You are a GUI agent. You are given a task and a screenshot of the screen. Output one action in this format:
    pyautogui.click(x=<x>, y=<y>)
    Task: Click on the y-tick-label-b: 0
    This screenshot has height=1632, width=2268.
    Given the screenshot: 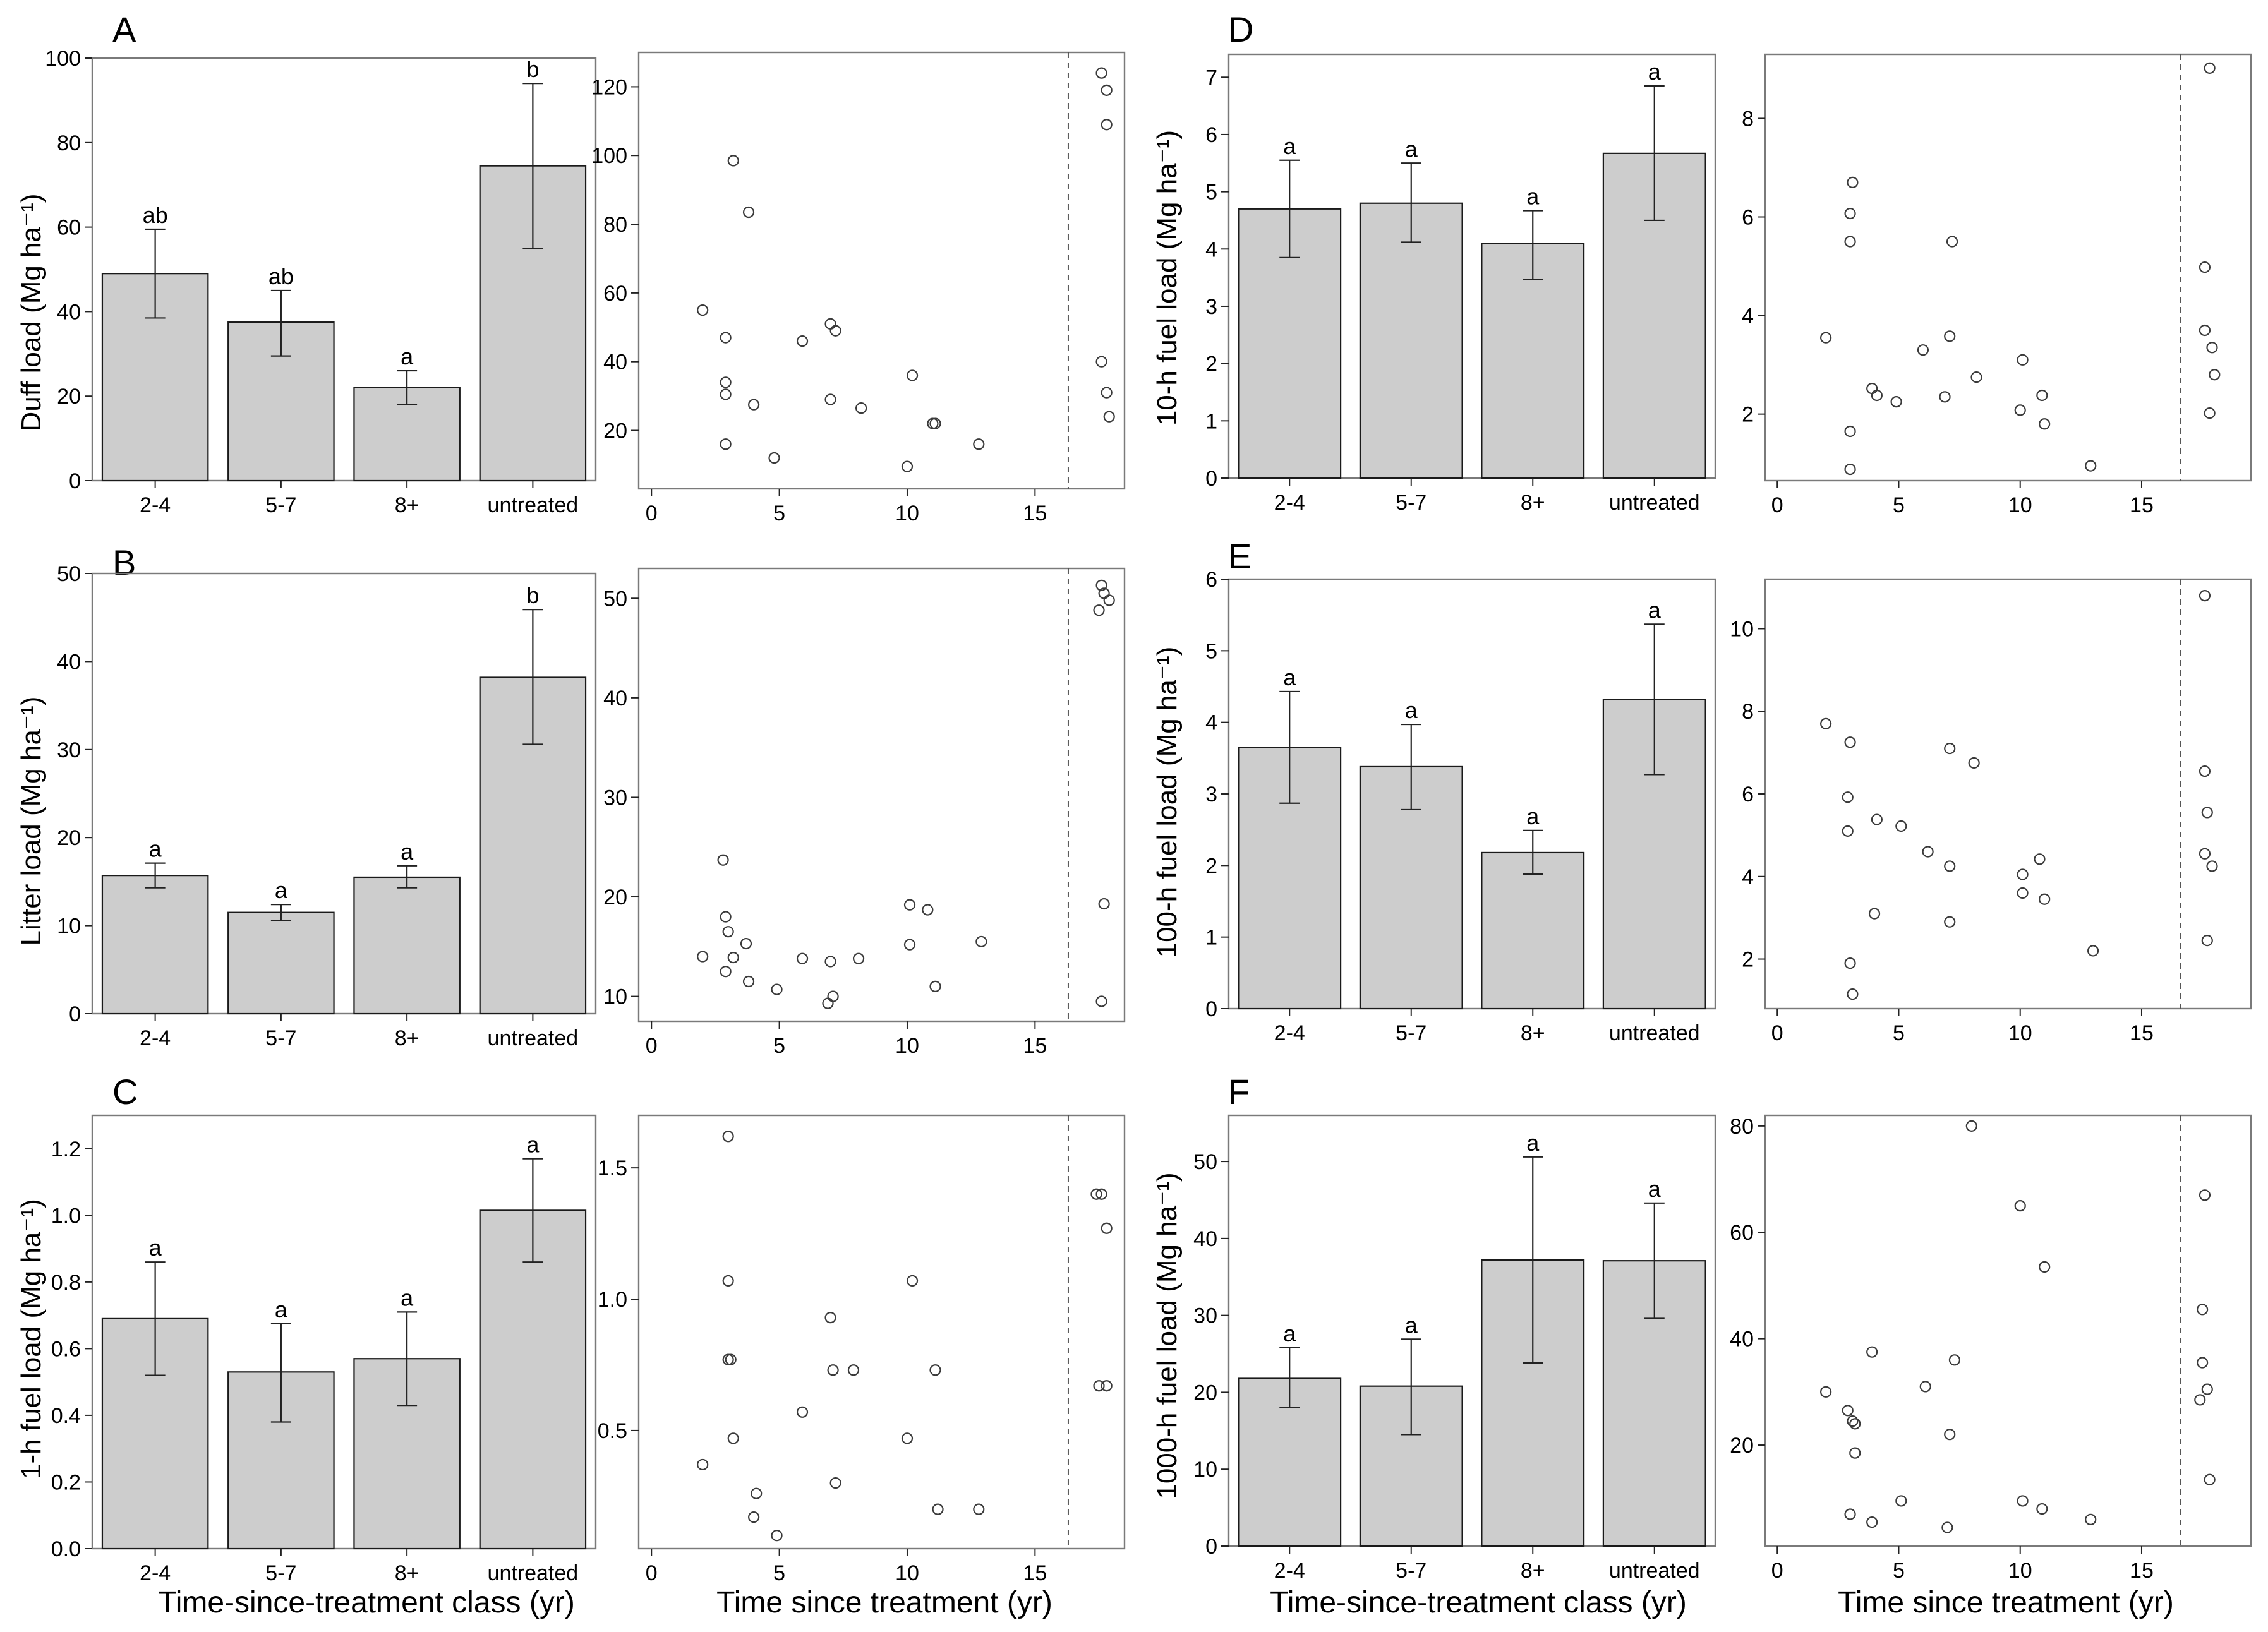 What is the action you would take?
    pyautogui.click(x=75, y=1014)
    